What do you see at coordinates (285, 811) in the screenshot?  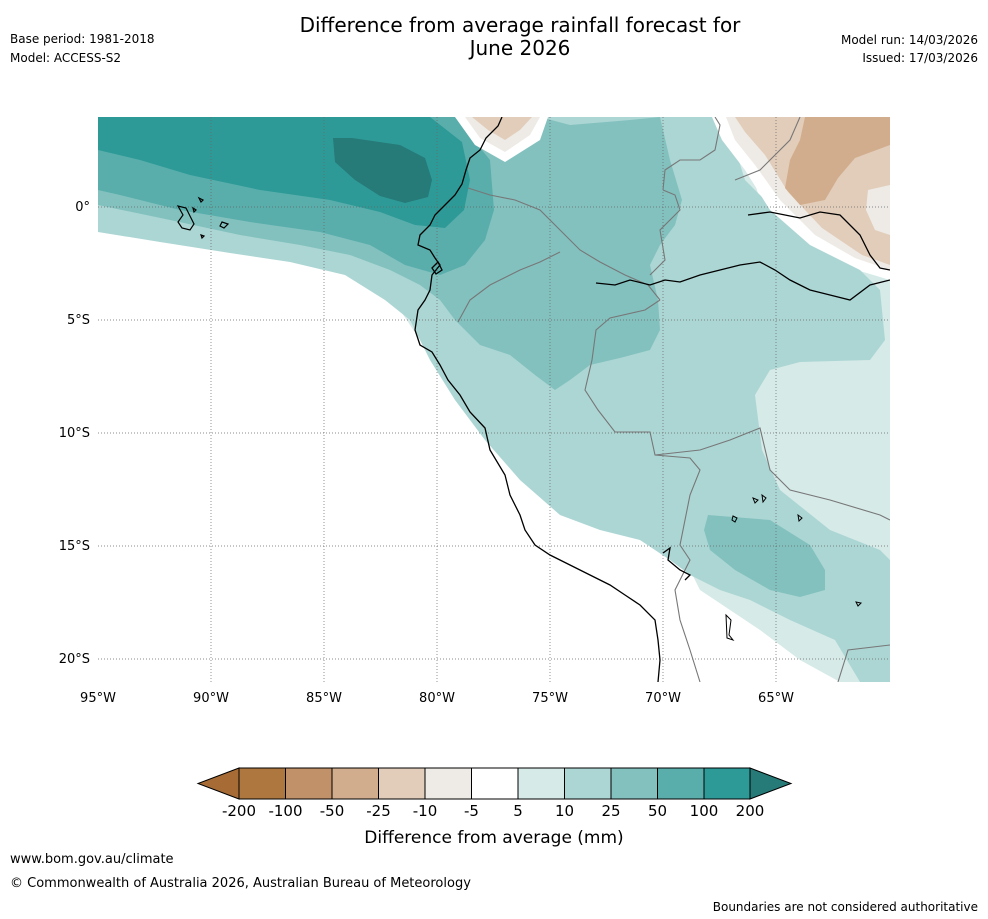 I see `colorbar-tick: -100` at bounding box center [285, 811].